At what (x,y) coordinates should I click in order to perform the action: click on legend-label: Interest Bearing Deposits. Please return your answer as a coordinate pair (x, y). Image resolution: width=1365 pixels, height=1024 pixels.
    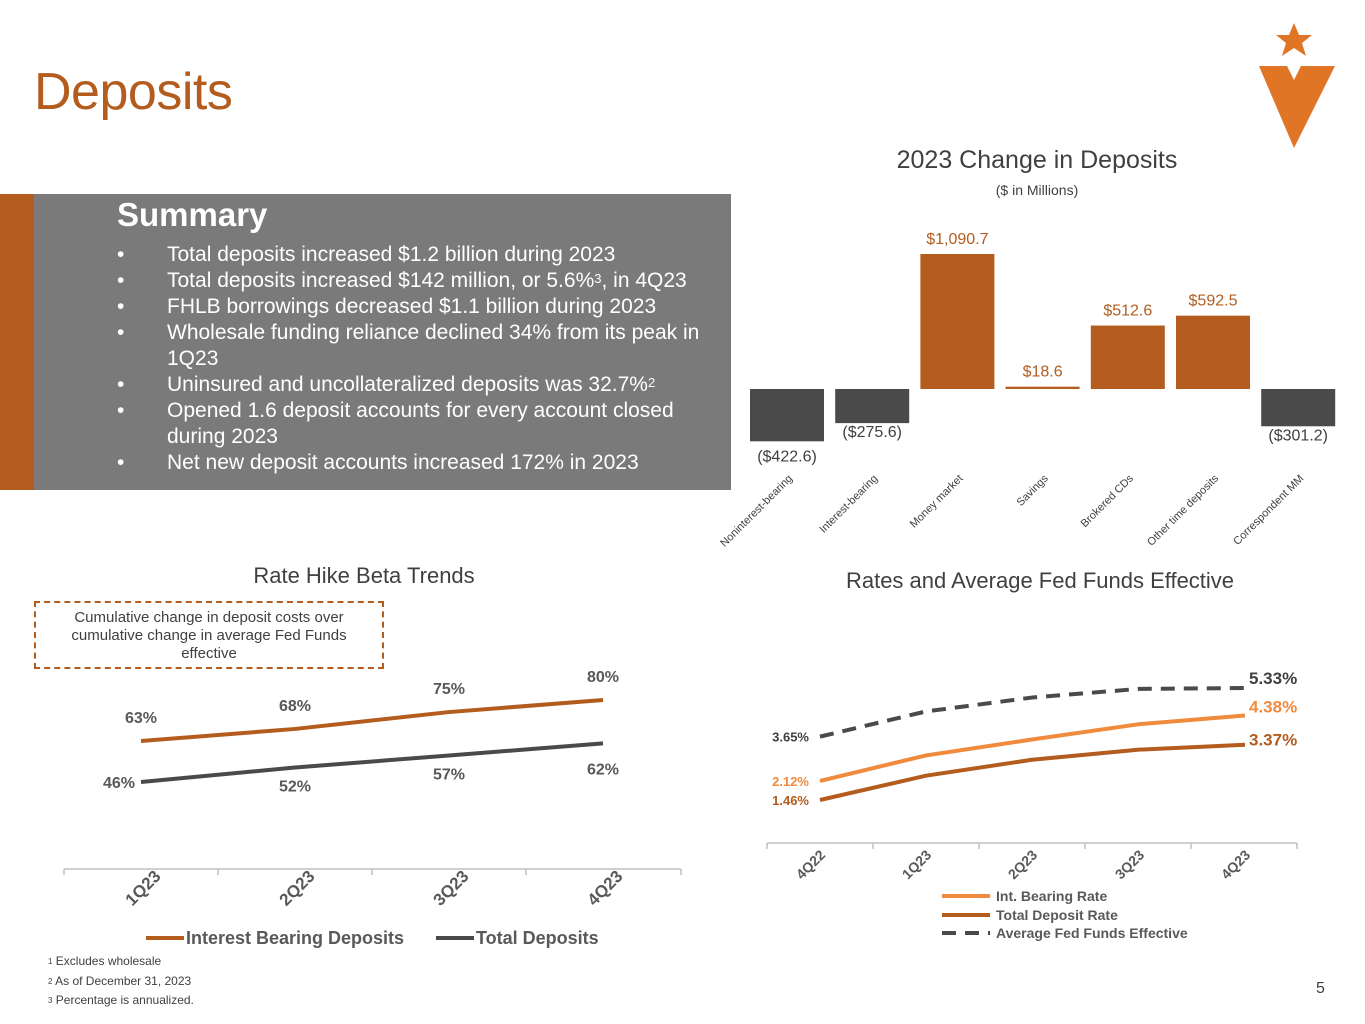
    Looking at the image, I should click on (295, 938).